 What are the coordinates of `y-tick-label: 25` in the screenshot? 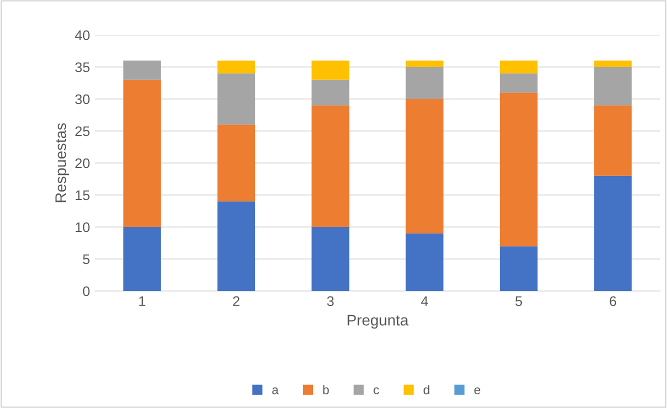 It's located at (82, 131).